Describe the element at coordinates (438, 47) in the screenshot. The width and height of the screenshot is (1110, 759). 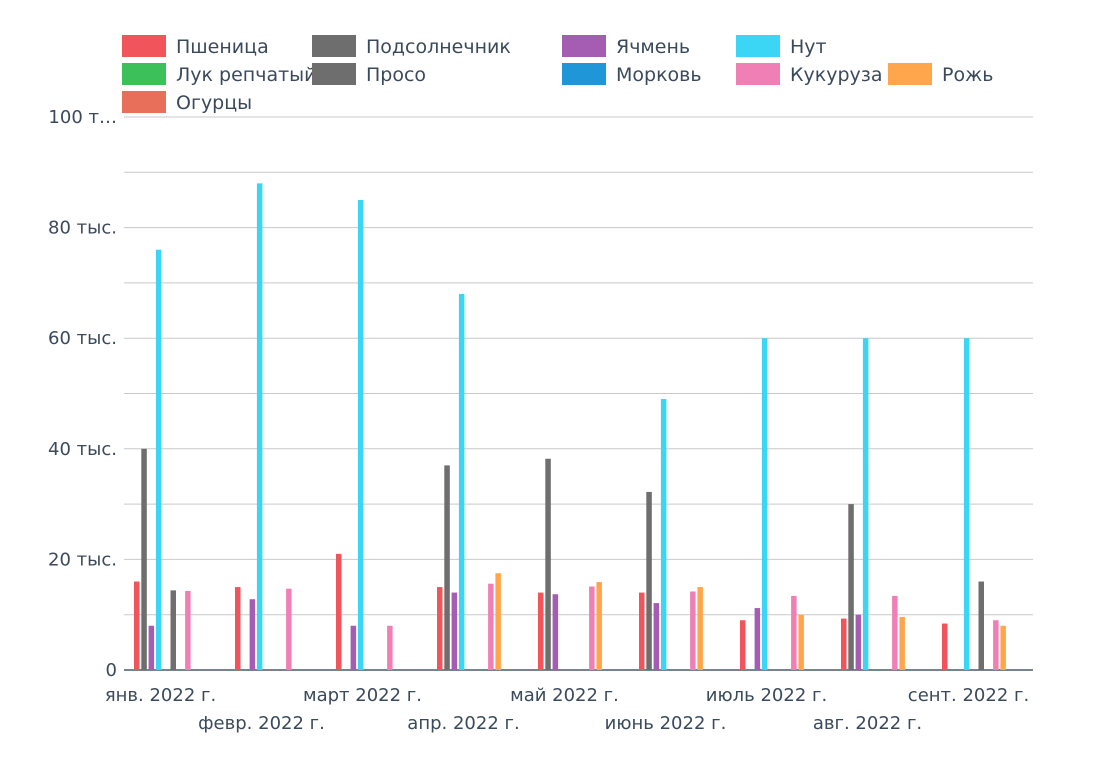
I see `legend-label: Подсолнечник` at that location.